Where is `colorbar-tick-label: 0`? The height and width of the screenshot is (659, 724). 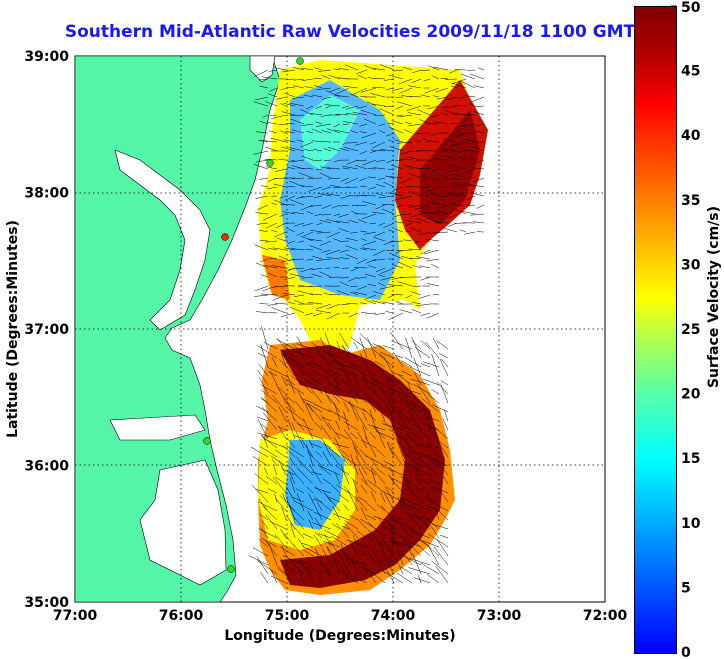
colorbar-tick-label: 0 is located at coordinates (686, 652).